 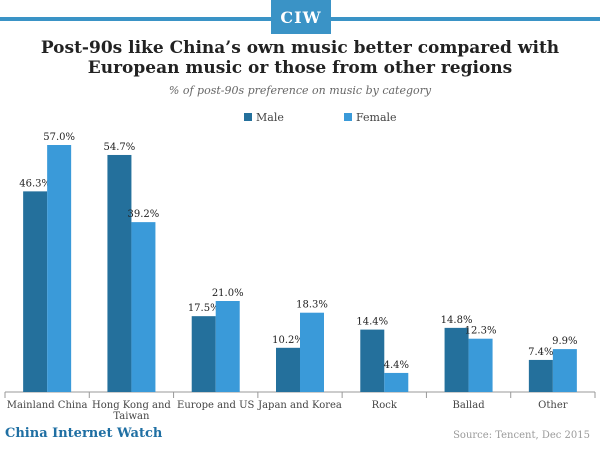 I want to click on category-label: Other, so click(x=553, y=405).